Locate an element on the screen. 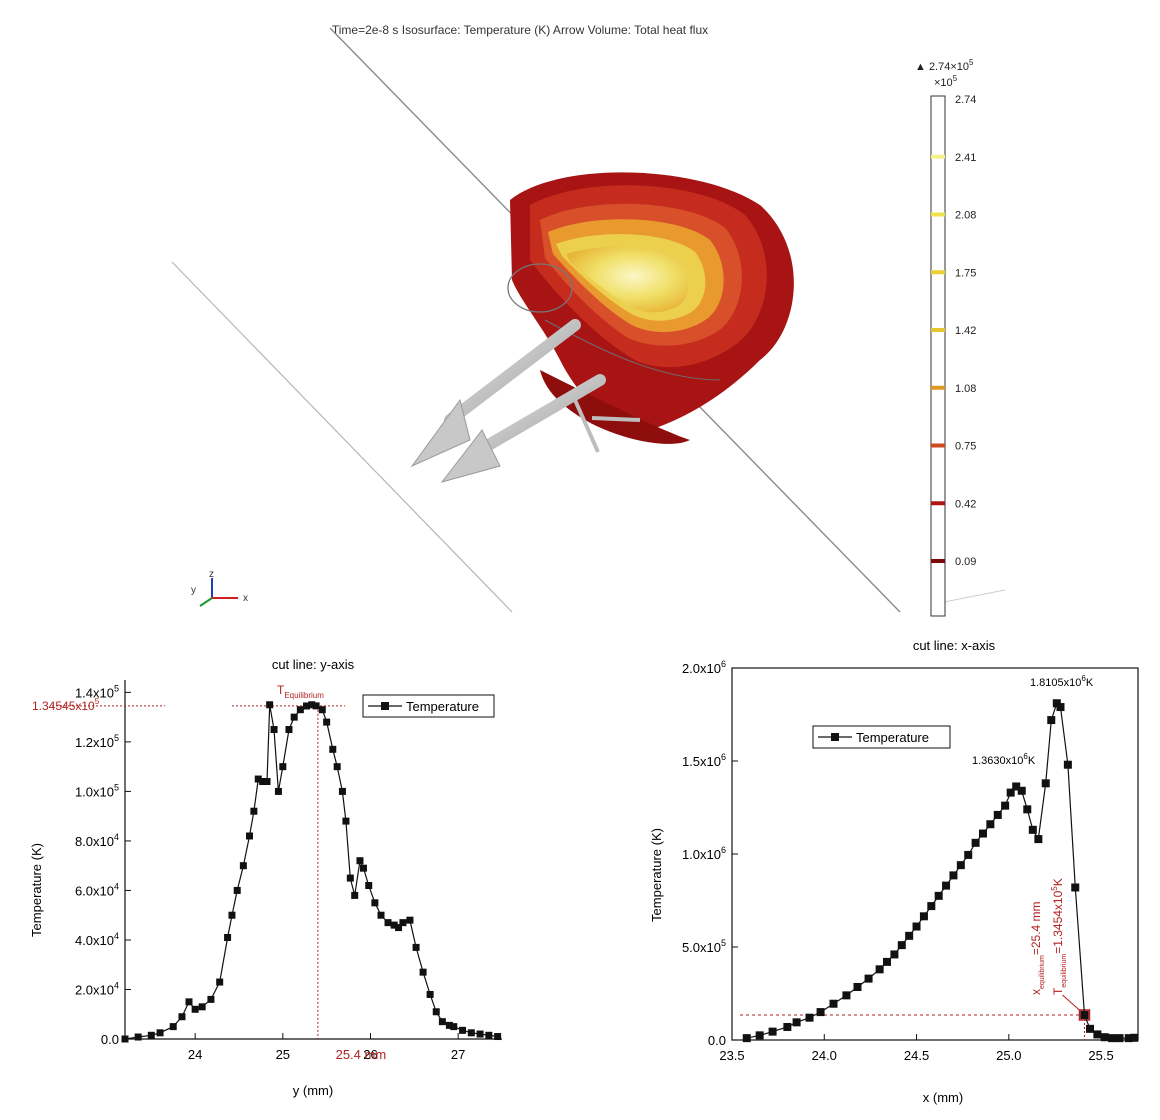 The width and height of the screenshot is (1160, 1120). chart1-legend: Temperature is located at coordinates (428, 706).